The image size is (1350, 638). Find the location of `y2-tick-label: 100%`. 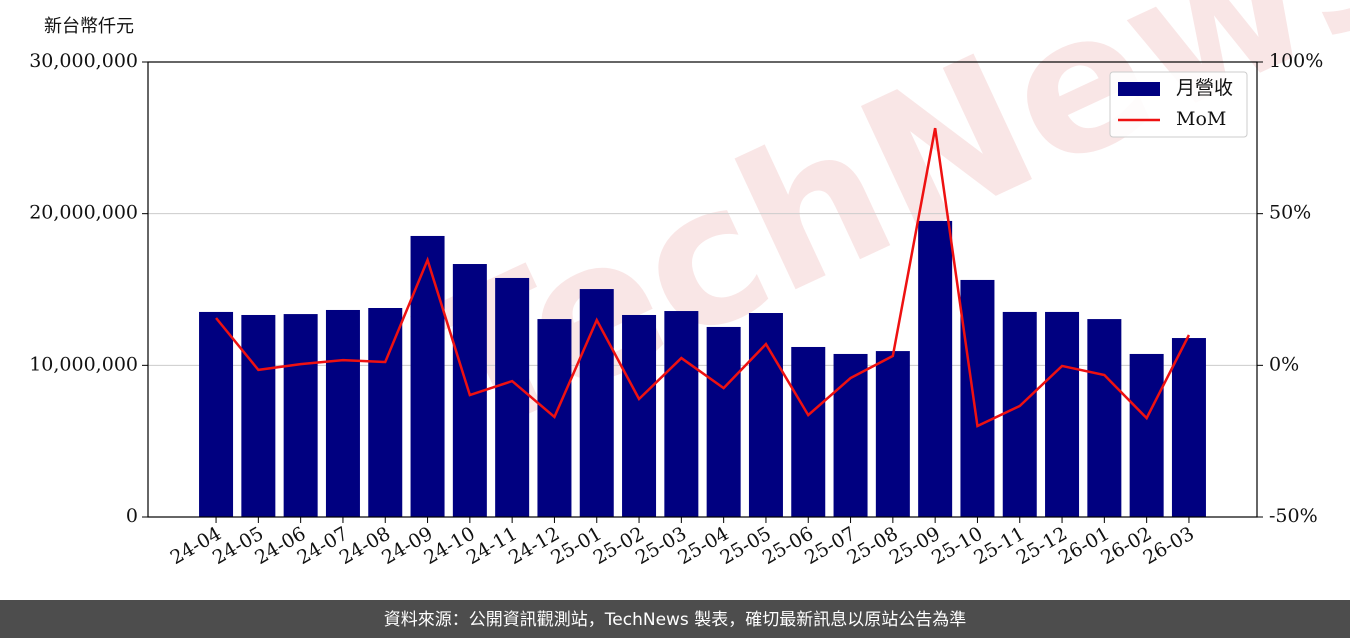

y2-tick-label: 100% is located at coordinates (1296, 61).